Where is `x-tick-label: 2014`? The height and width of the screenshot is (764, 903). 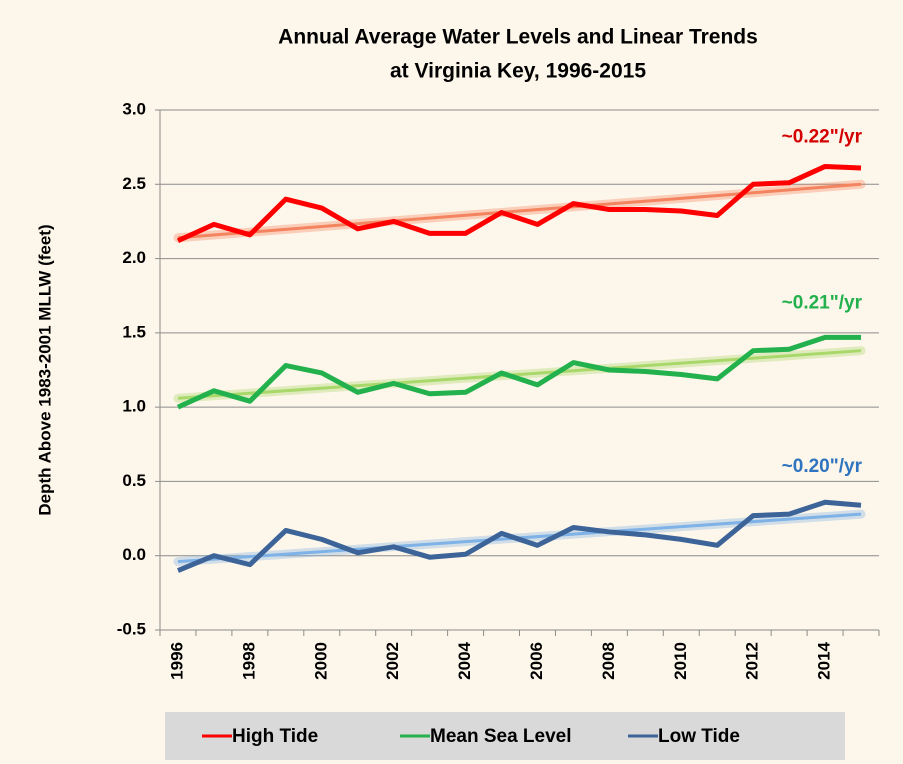 x-tick-label: 2014 is located at coordinates (824, 660).